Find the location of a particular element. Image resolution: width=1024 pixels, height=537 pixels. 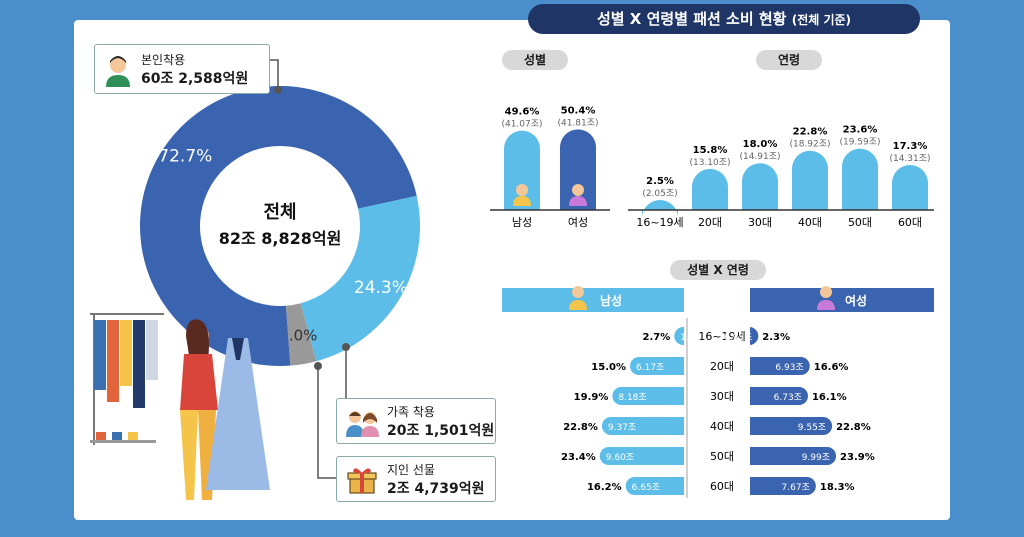

donut-slice-family is located at coordinates (360, 278).